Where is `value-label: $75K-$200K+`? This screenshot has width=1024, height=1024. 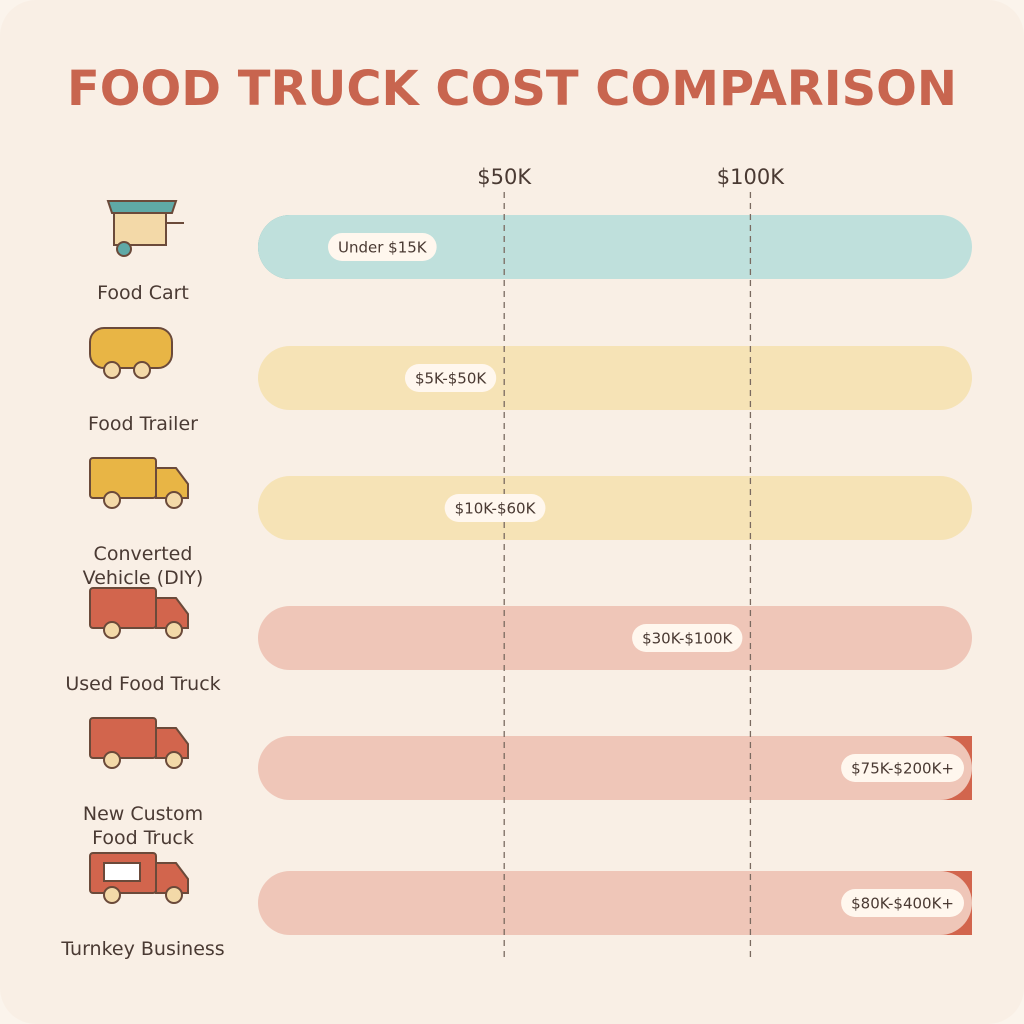
value-label: $75K-$200K+ is located at coordinates (902, 769).